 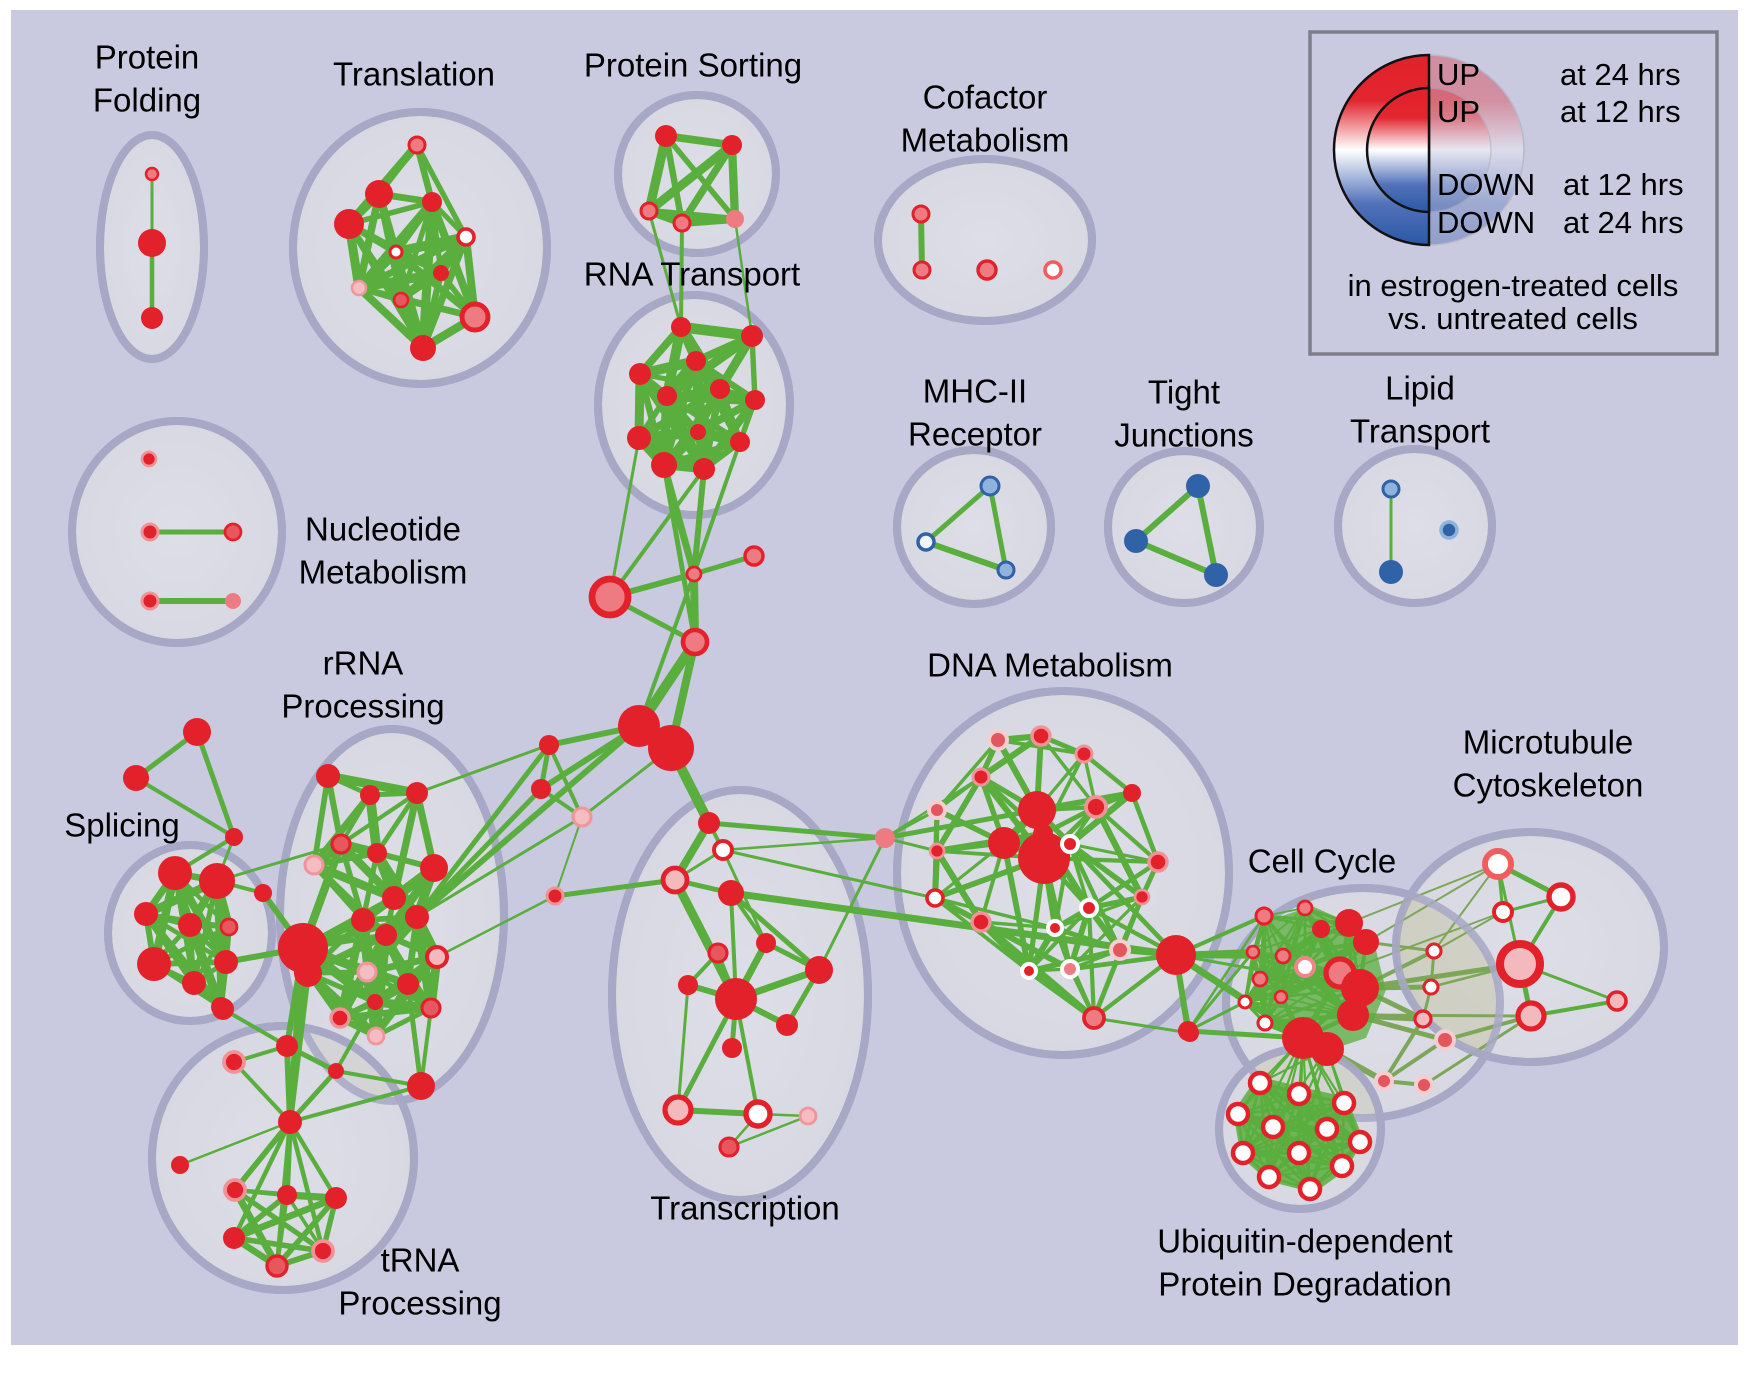 What do you see at coordinates (1305, 1284) in the screenshot?
I see `svg-text: Protein Degradation` at bounding box center [1305, 1284].